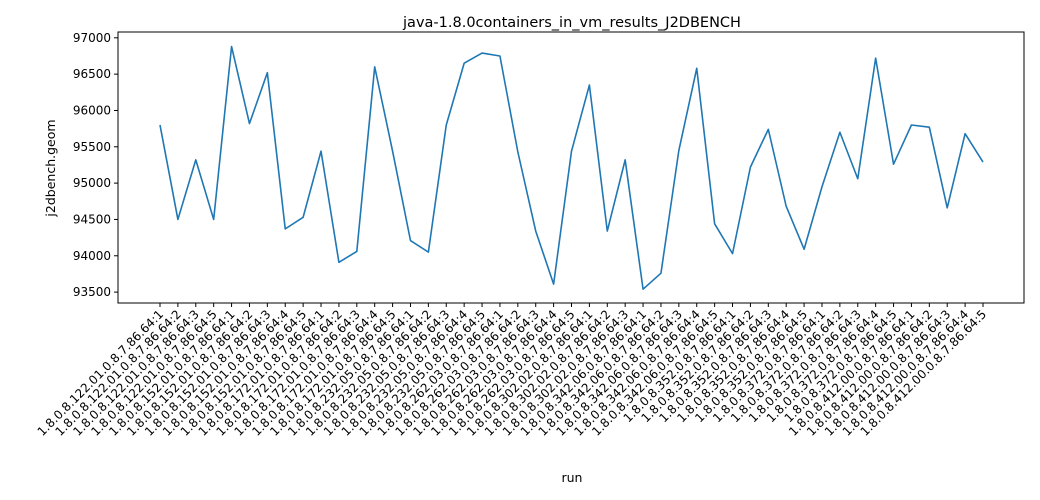 Image resolution: width=1040 pixels, height=500 pixels. Describe the element at coordinates (50, 168) in the screenshot. I see `y-axis-label: j2dbench.geom` at that location.